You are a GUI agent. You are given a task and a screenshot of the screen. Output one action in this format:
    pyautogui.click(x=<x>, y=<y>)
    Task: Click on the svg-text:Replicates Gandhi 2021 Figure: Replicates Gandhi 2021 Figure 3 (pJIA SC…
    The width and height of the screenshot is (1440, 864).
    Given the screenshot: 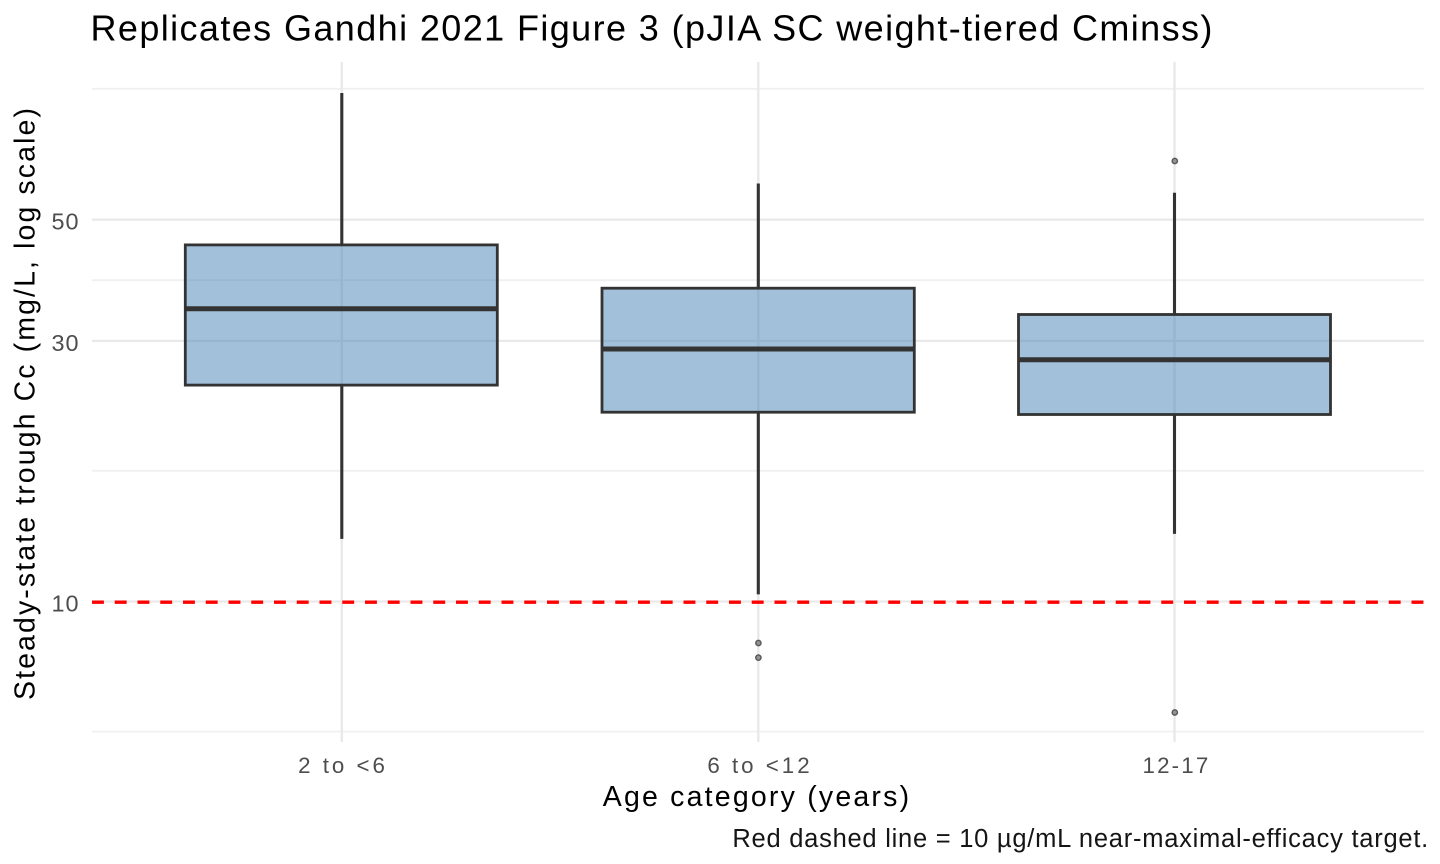 What is the action you would take?
    pyautogui.click(x=652, y=28)
    